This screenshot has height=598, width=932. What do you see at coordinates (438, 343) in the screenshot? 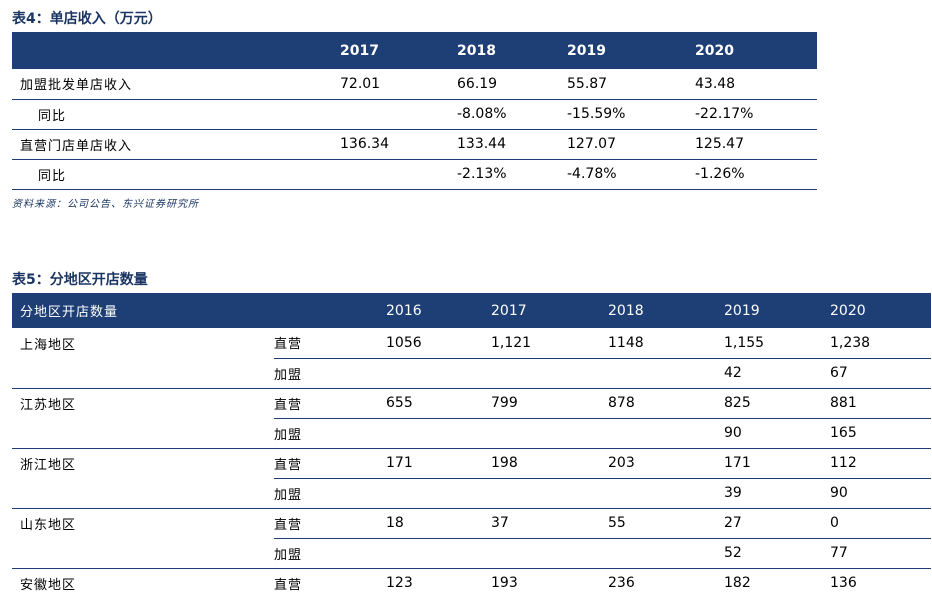
I see `table-cell: 1056` at bounding box center [438, 343].